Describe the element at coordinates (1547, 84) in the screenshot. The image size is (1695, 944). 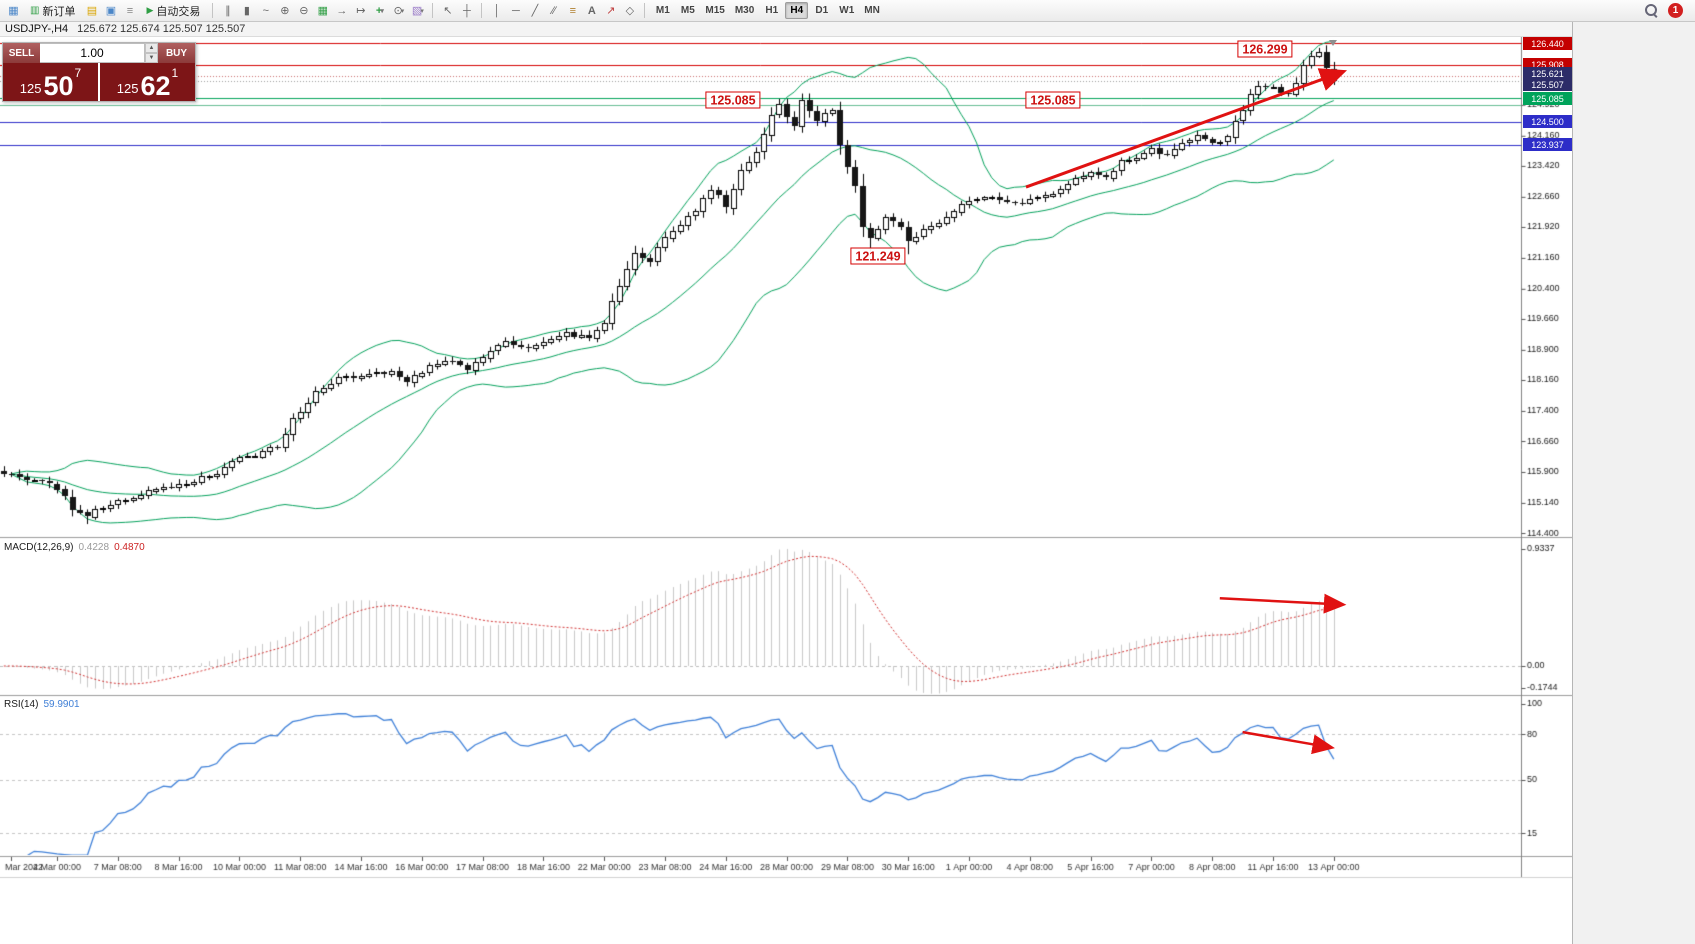
I see `price-tag: 125.507` at that location.